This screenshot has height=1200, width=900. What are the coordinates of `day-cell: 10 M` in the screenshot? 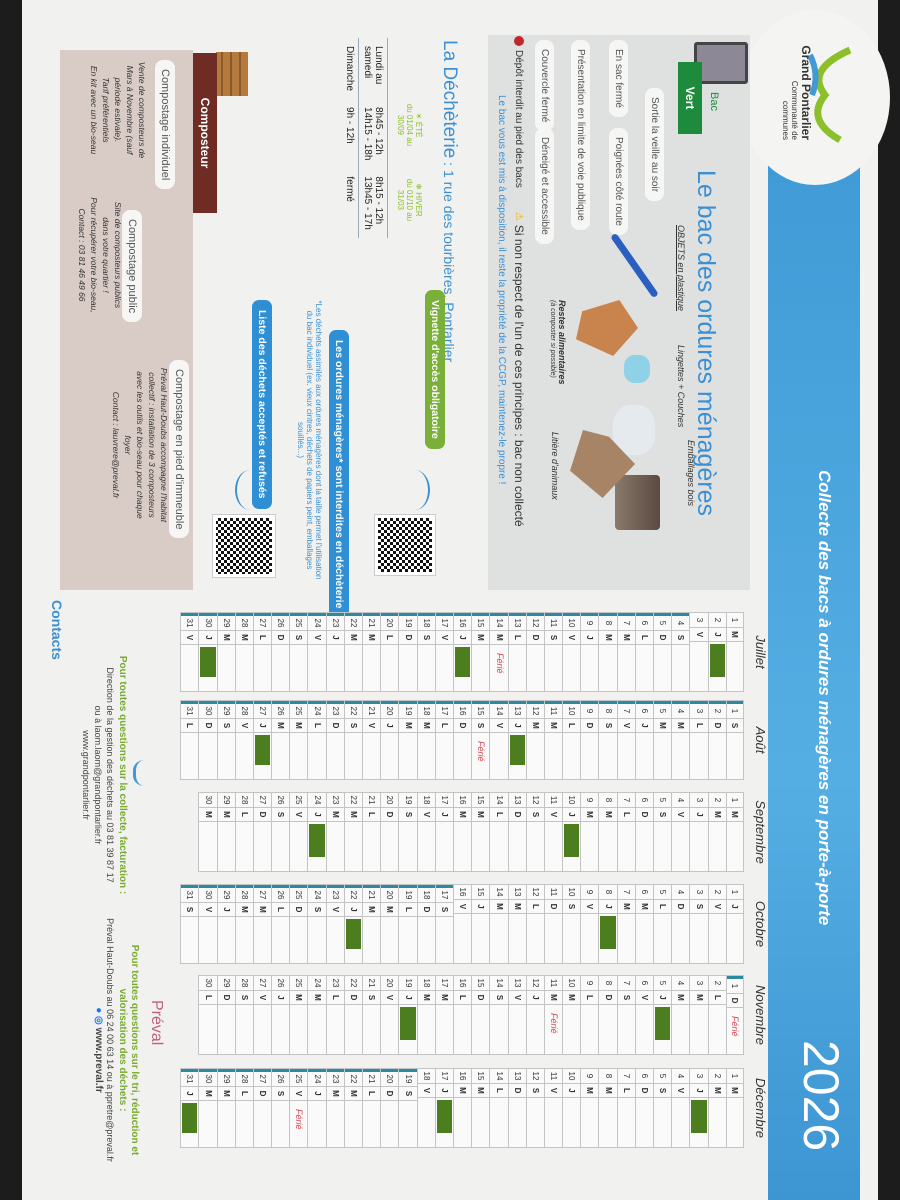 It's located at (571, 1015).